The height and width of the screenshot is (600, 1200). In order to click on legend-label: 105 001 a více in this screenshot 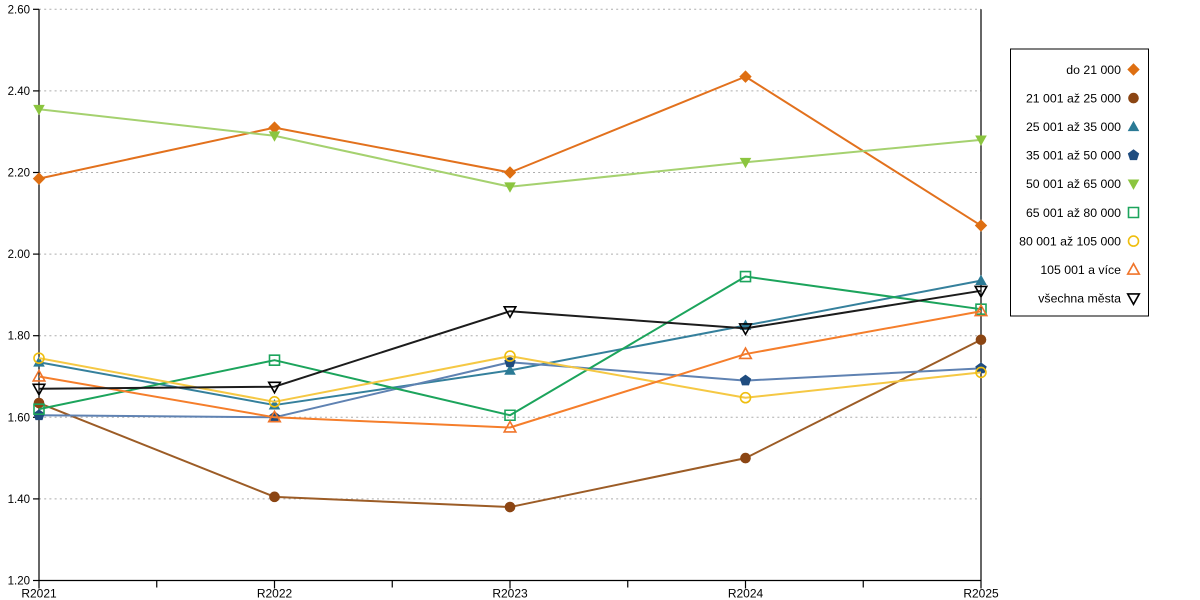, I will do `click(1080, 270)`.